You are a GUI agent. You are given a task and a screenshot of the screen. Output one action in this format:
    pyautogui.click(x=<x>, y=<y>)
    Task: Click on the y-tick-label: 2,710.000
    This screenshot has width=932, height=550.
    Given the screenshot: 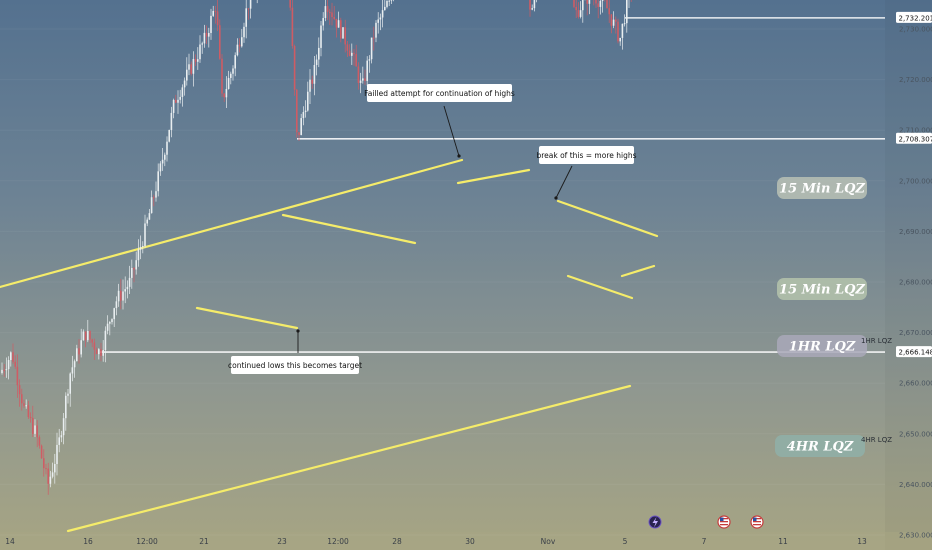 What is the action you would take?
    pyautogui.click(x=915, y=131)
    